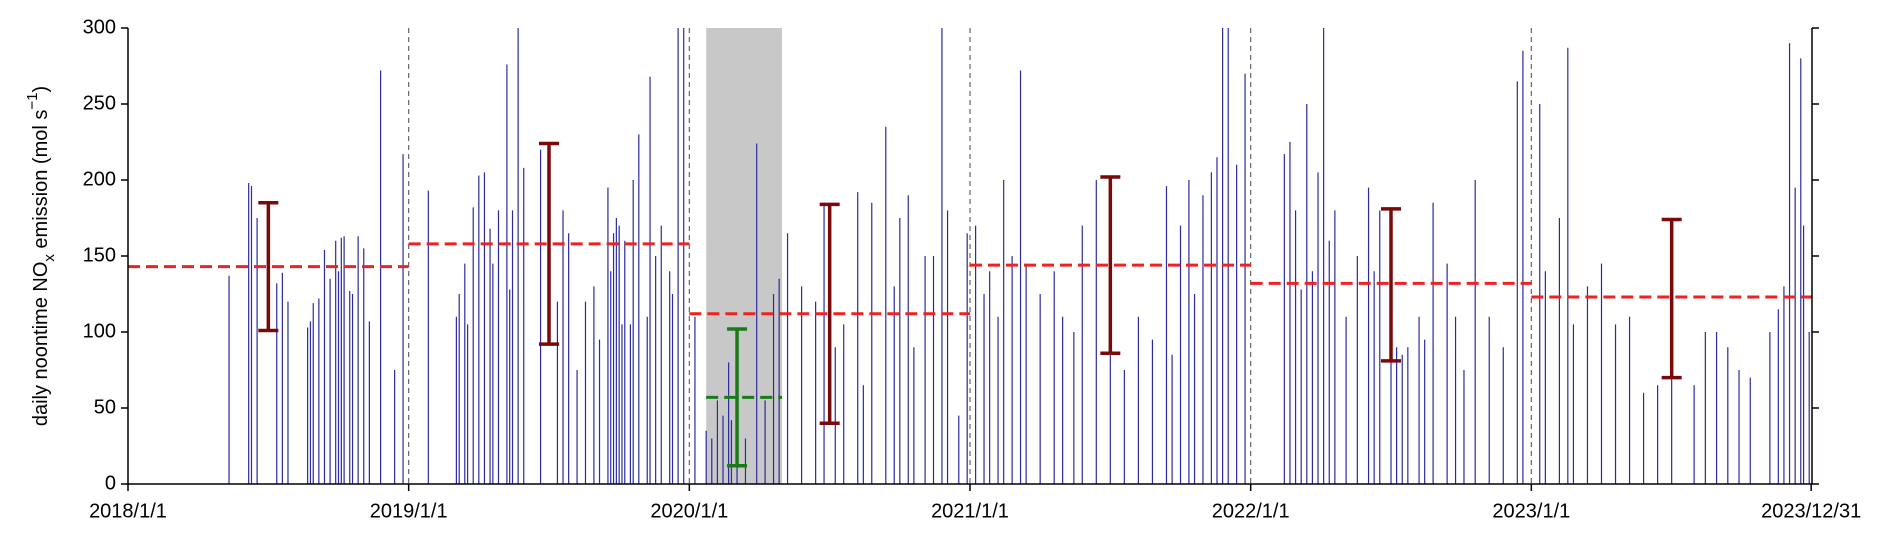 The width and height of the screenshot is (1892, 541). What do you see at coordinates (409, 511) in the screenshot?
I see `x-tick-label: 2019/1/1` at bounding box center [409, 511].